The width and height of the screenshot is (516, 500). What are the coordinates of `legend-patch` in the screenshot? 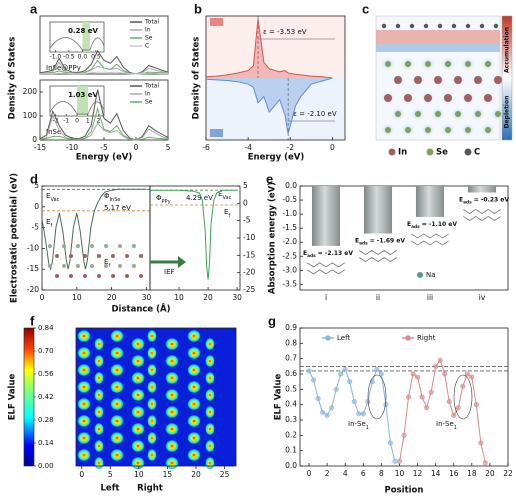 It's located at (216, 22).